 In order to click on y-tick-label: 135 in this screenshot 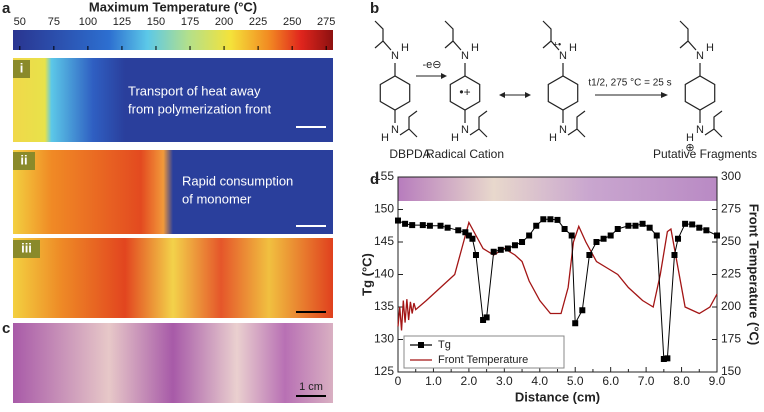, I will do `click(384, 306)`.